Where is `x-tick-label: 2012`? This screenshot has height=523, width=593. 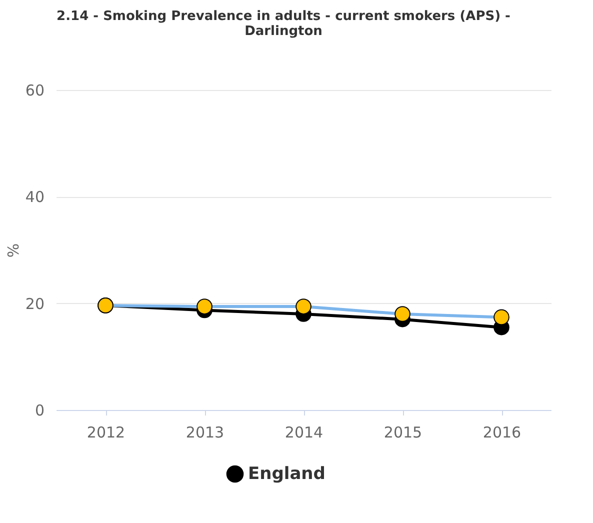 x-tick-label: 2012 is located at coordinates (106, 433).